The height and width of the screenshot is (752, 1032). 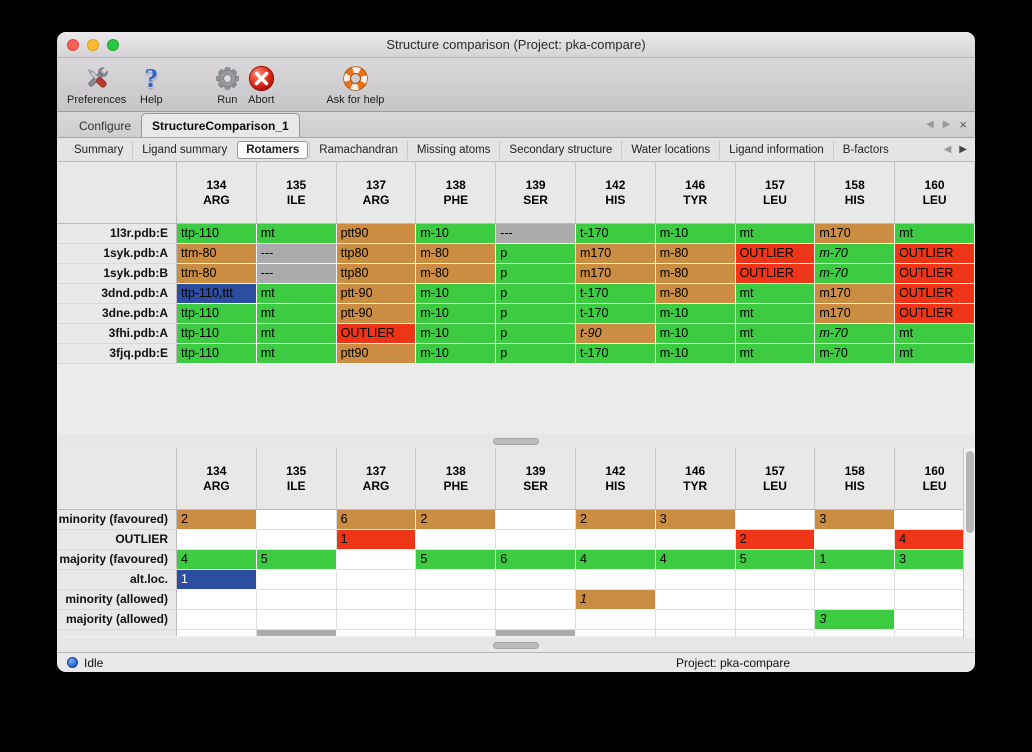 What do you see at coordinates (355, 84) in the screenshot?
I see `ask-for-help-button: Ask for help` at bounding box center [355, 84].